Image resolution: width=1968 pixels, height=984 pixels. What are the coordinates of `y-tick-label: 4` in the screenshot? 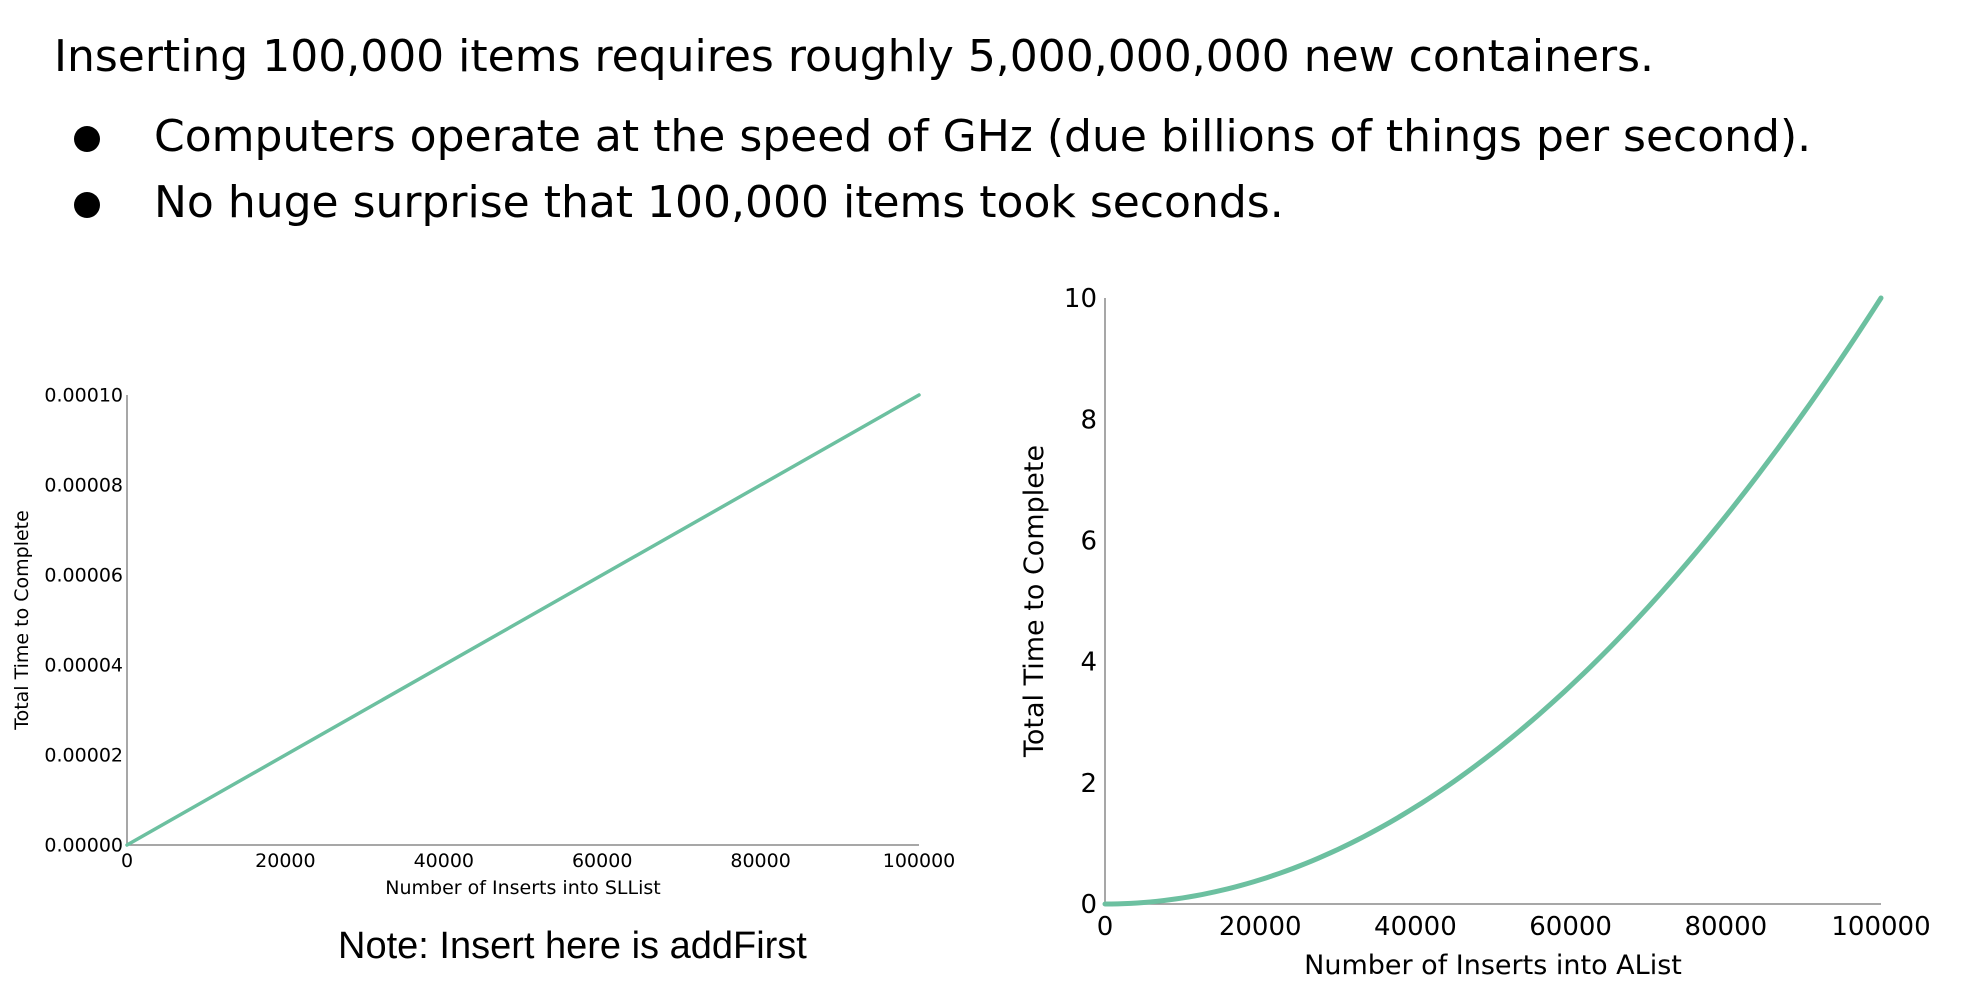 It's located at (1088, 663).